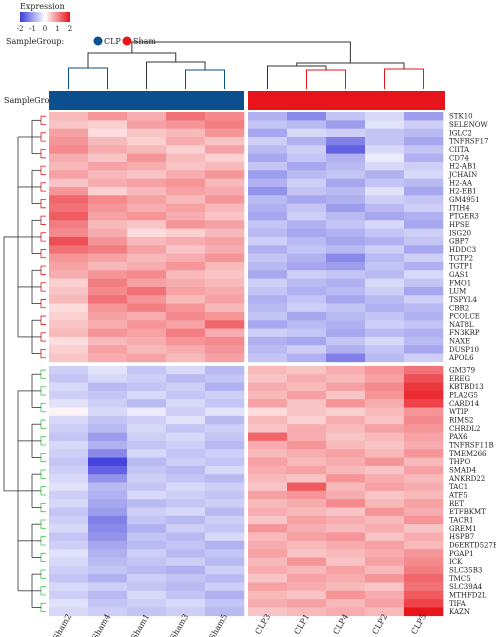  Describe the element at coordinates (468, 595) in the screenshot. I see `row-label: MTHFD2L` at that location.